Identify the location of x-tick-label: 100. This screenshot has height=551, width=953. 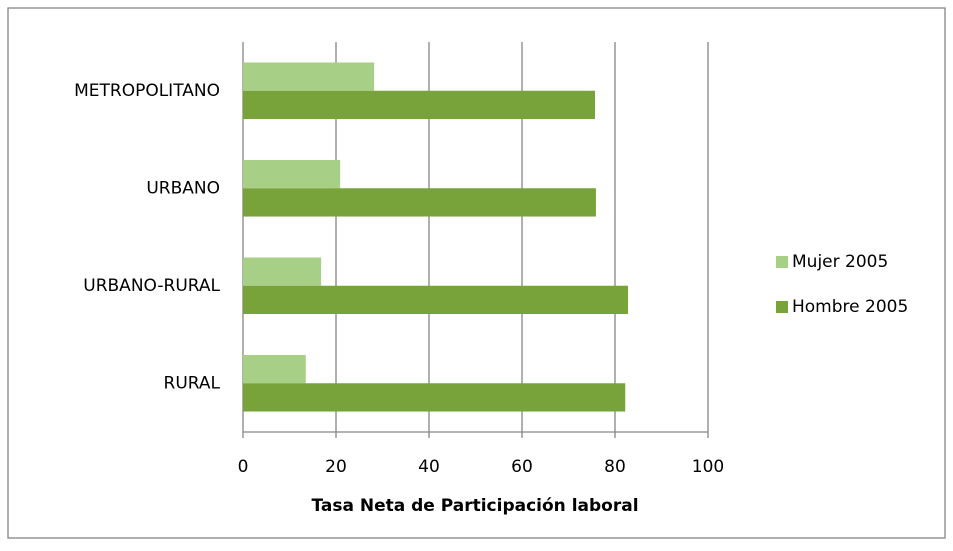
(708, 467).